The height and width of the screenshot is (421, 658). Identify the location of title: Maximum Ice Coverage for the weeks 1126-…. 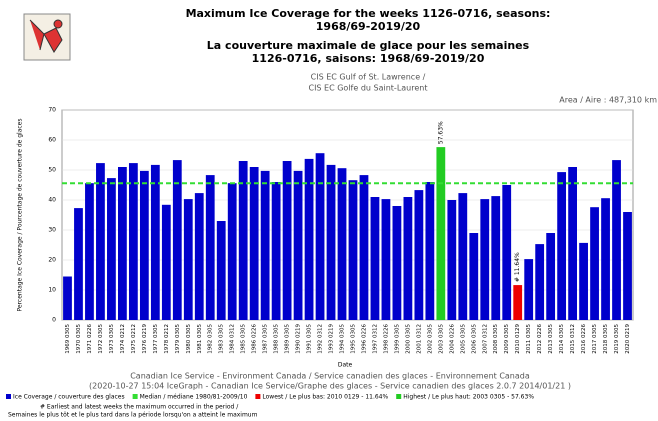
(368, 13).